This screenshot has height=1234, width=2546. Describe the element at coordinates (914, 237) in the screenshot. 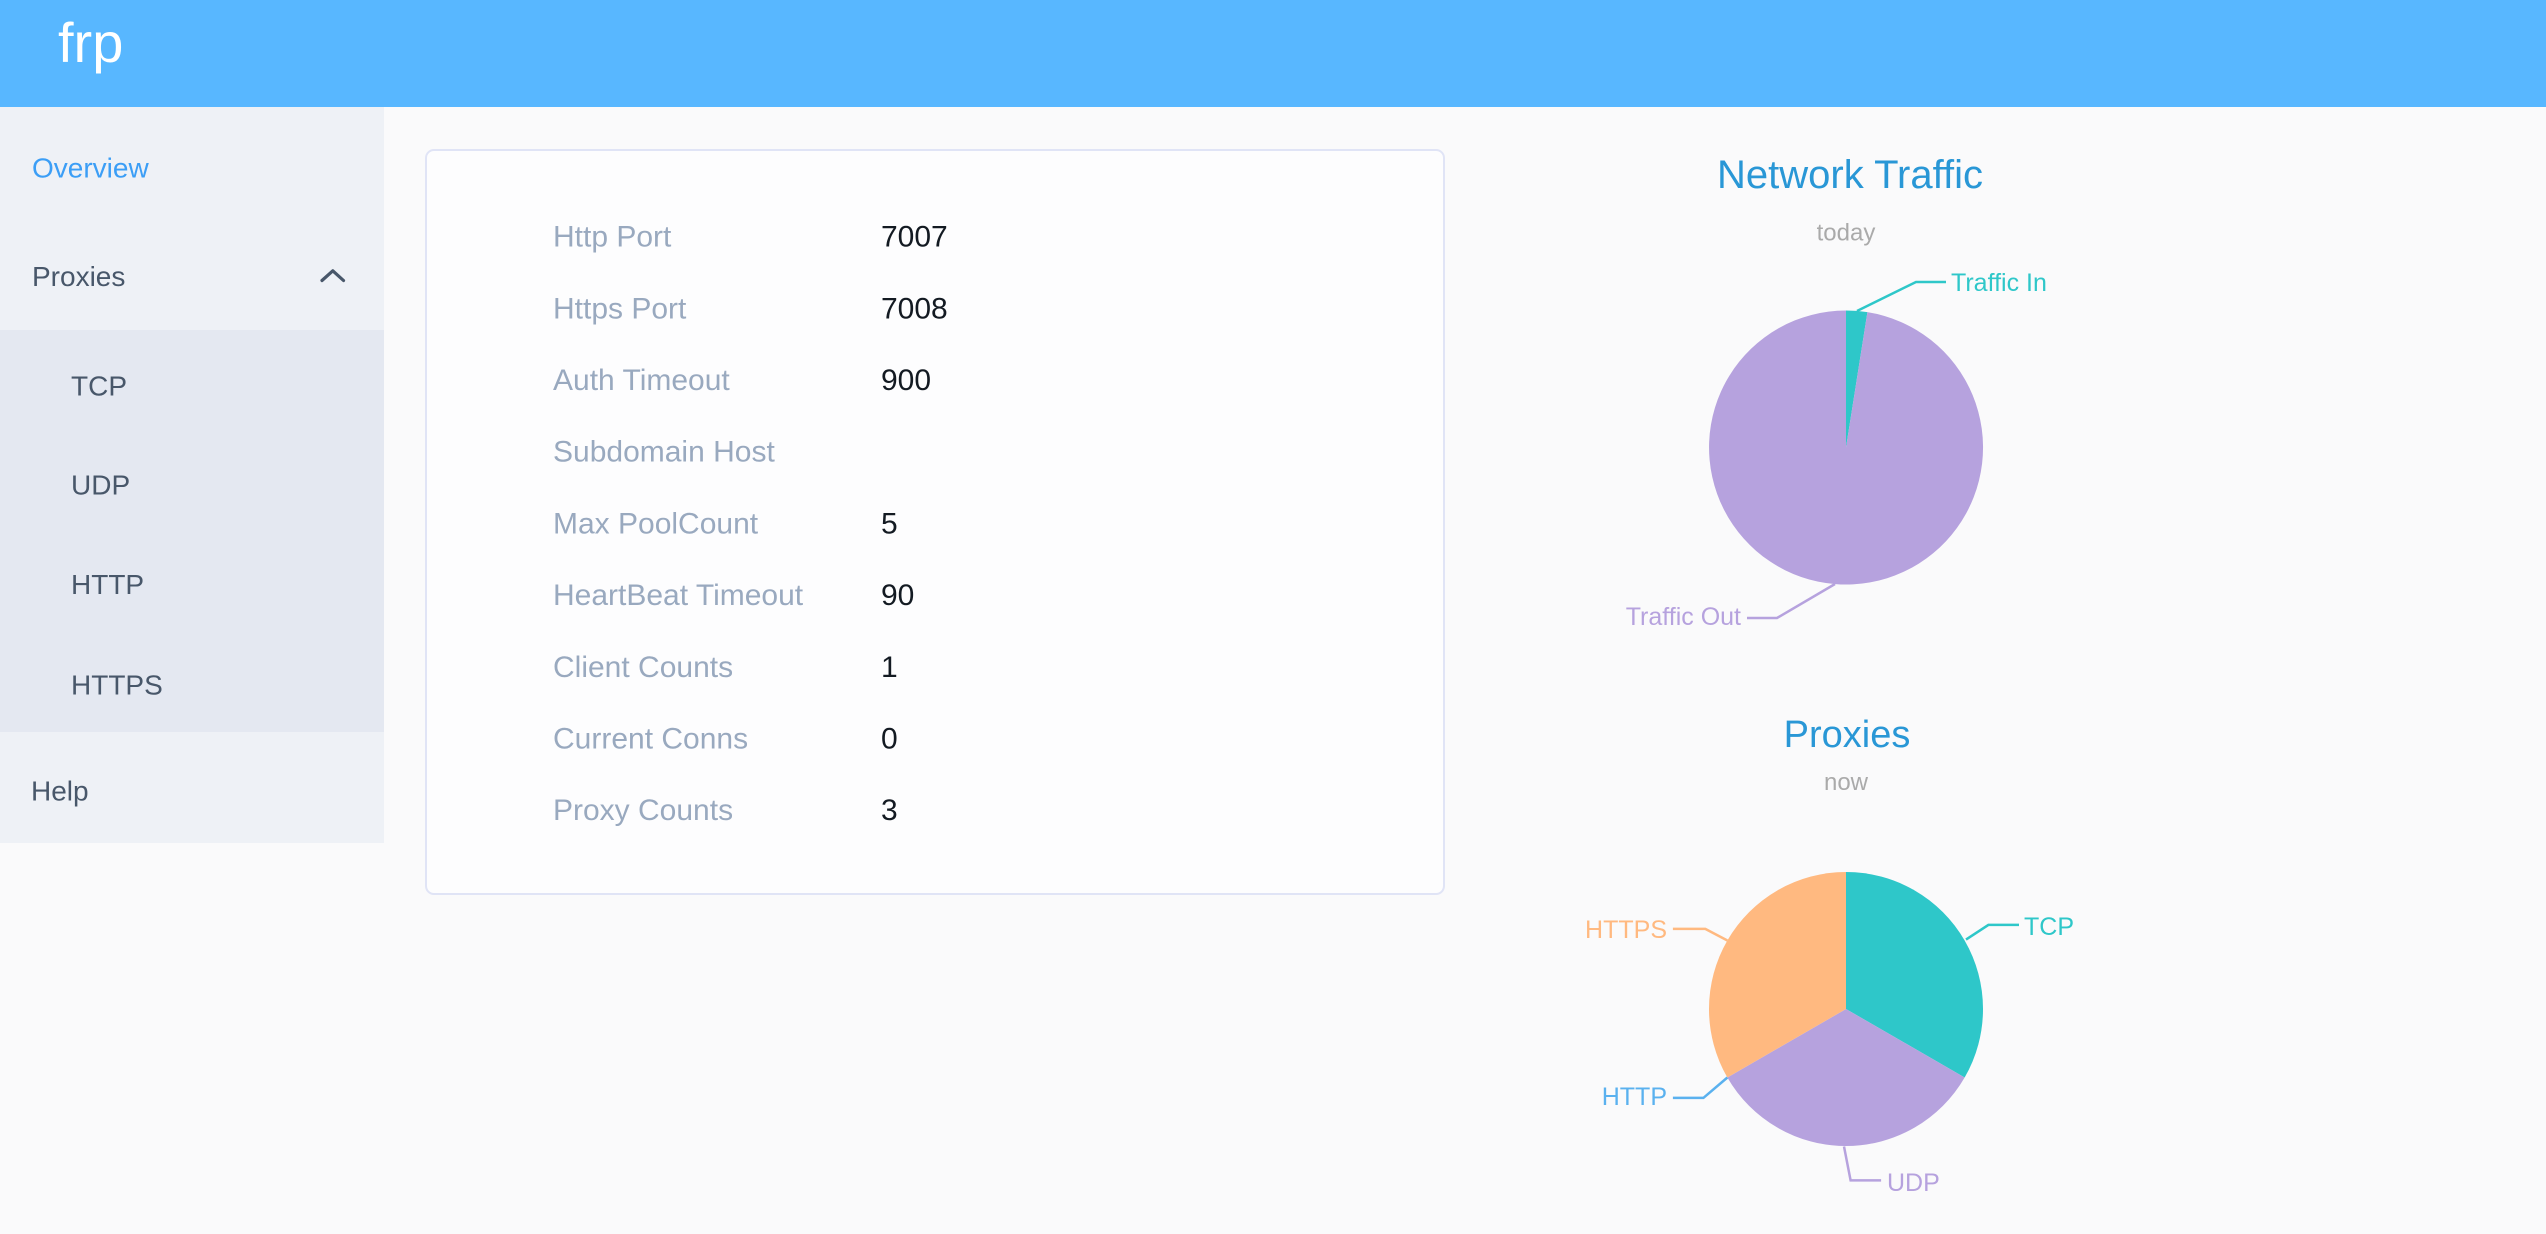

I see `svg-text: 7007` at that location.